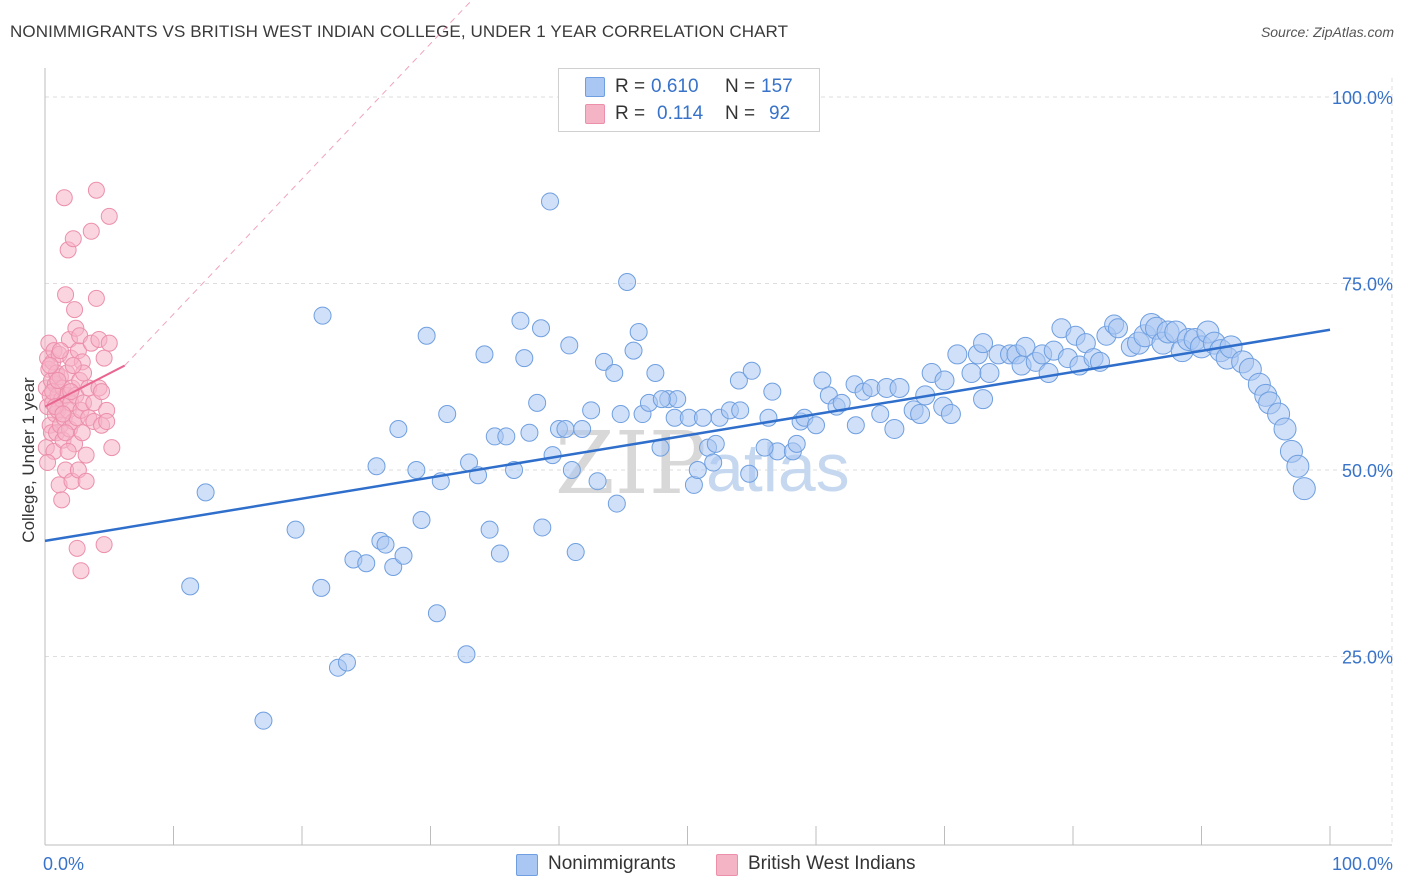  I want to click on bottom-legend-label: British West Indians, so click(832, 863).